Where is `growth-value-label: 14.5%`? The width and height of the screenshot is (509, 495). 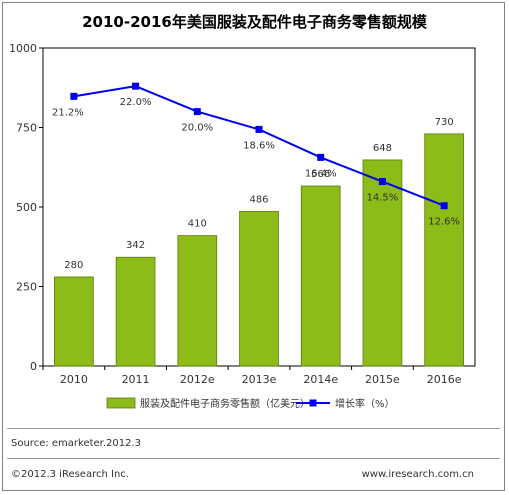 growth-value-label: 14.5% is located at coordinates (383, 198).